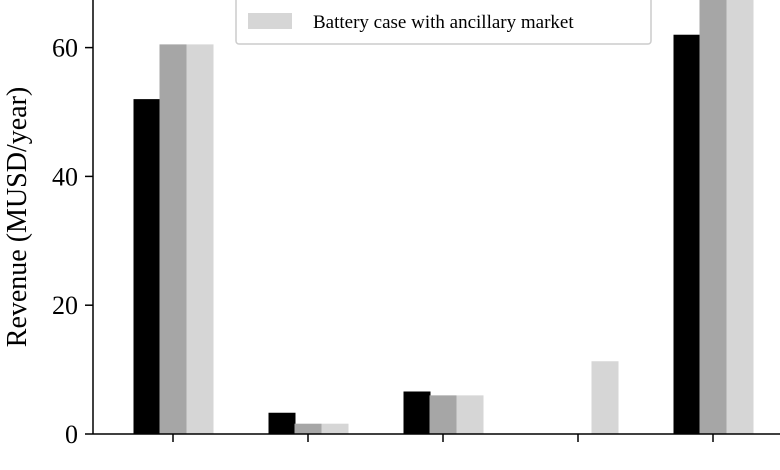 The width and height of the screenshot is (780, 470). I want to click on legend-label-ancillary: Battery case with ancillary market, so click(443, 22).